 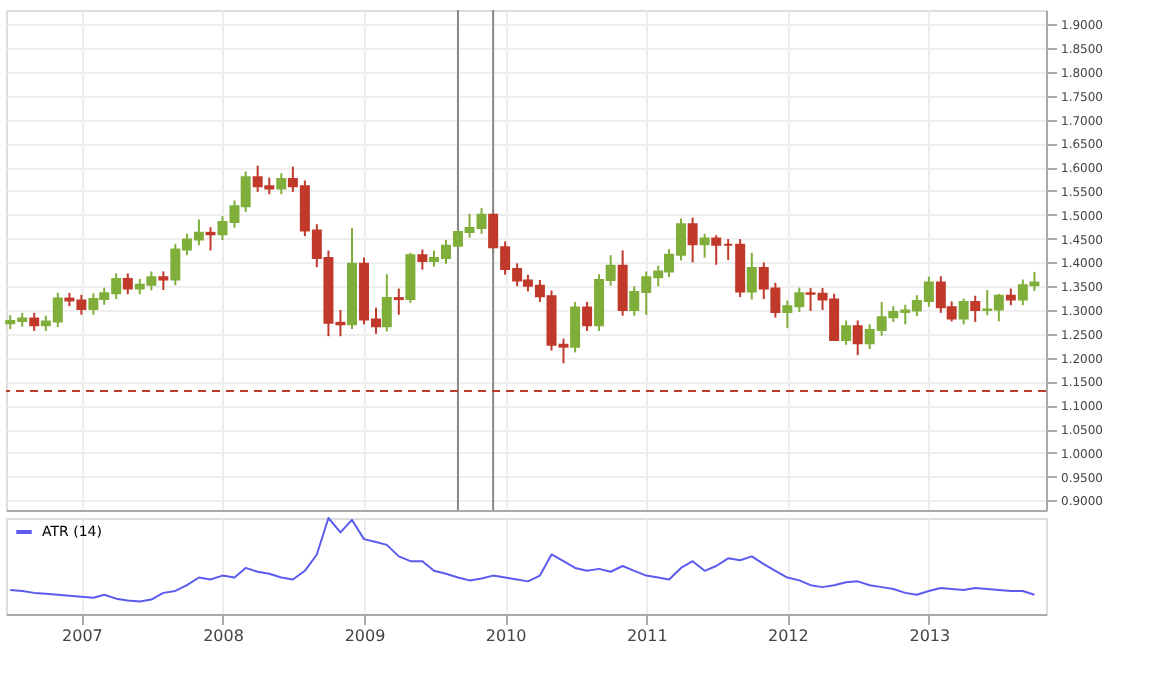 What do you see at coordinates (82, 636) in the screenshot?
I see `x-tick-label: 2007` at bounding box center [82, 636].